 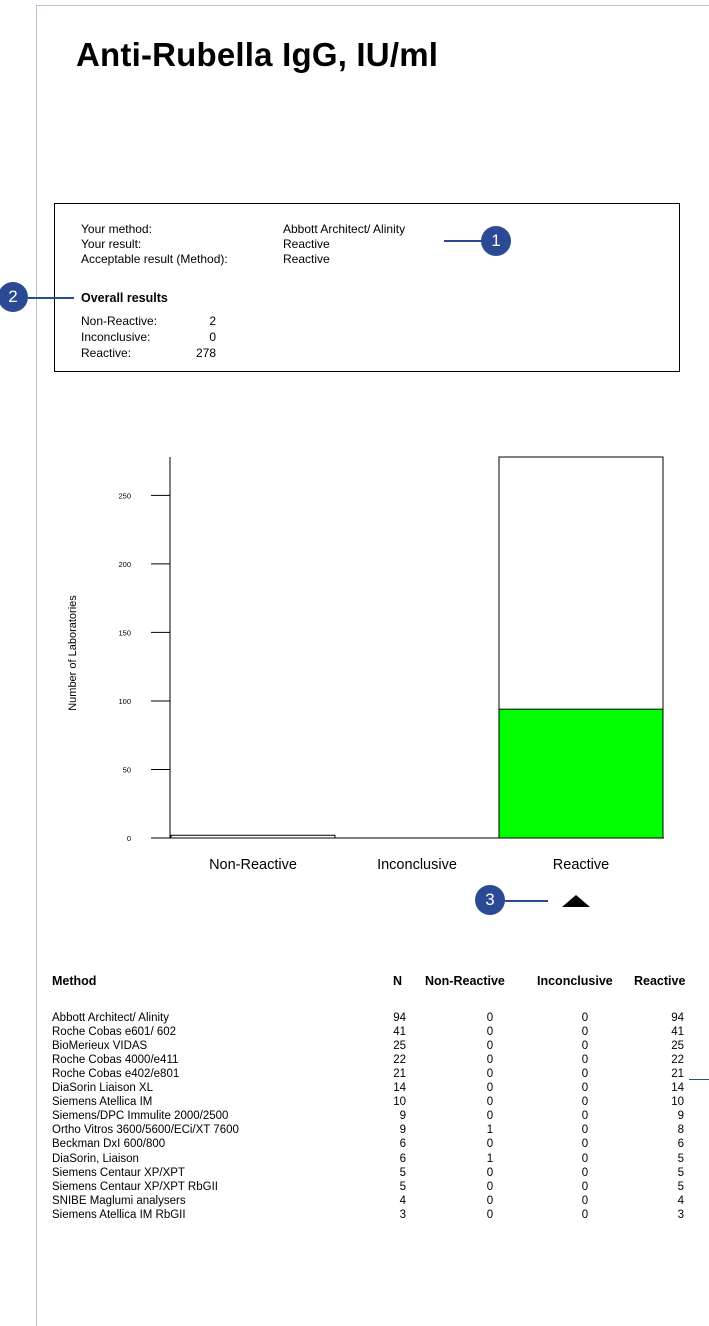 What do you see at coordinates (306, 244) in the screenshot?
I see `your-result-value: Reactive` at bounding box center [306, 244].